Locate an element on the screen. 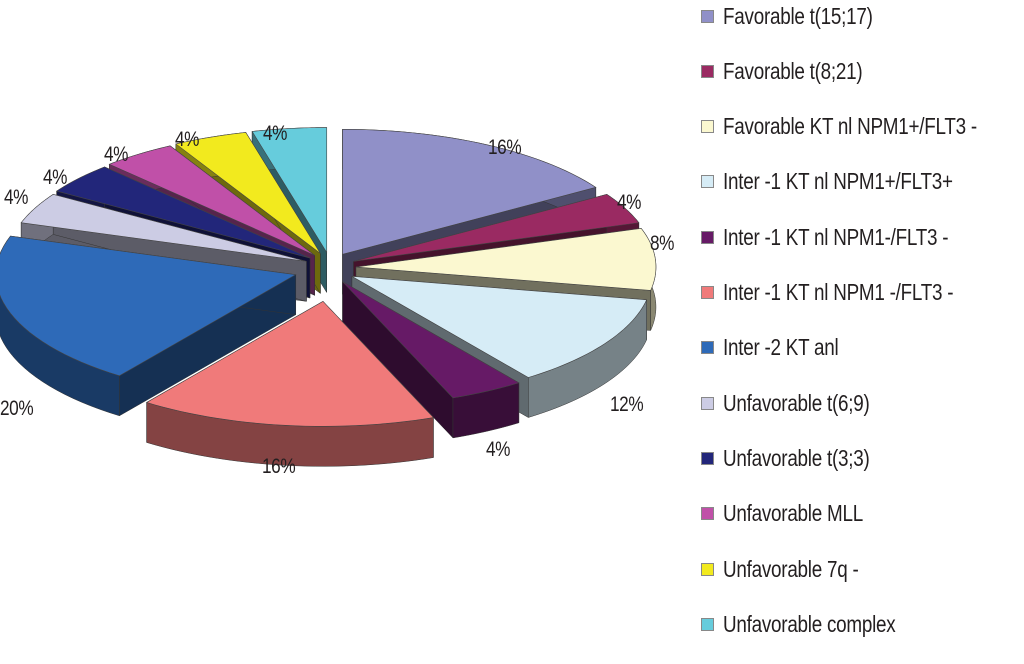 The height and width of the screenshot is (664, 1024). legend-item: Favorable t(15;17) is located at coordinates (803, 16).